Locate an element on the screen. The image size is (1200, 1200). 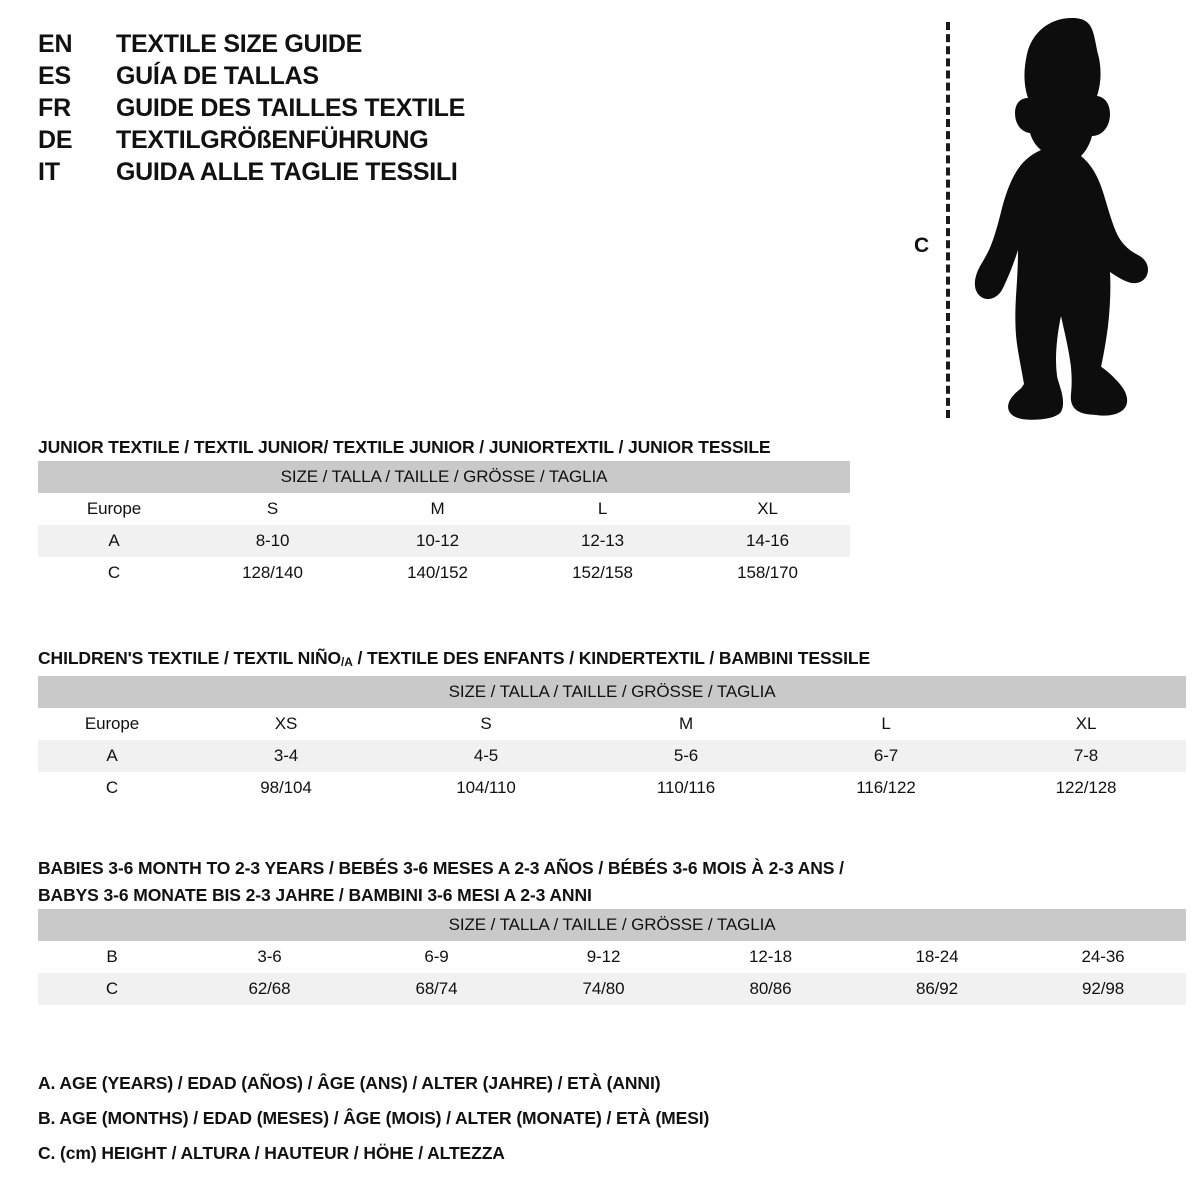
cell: 6-9 is located at coordinates (436, 957).